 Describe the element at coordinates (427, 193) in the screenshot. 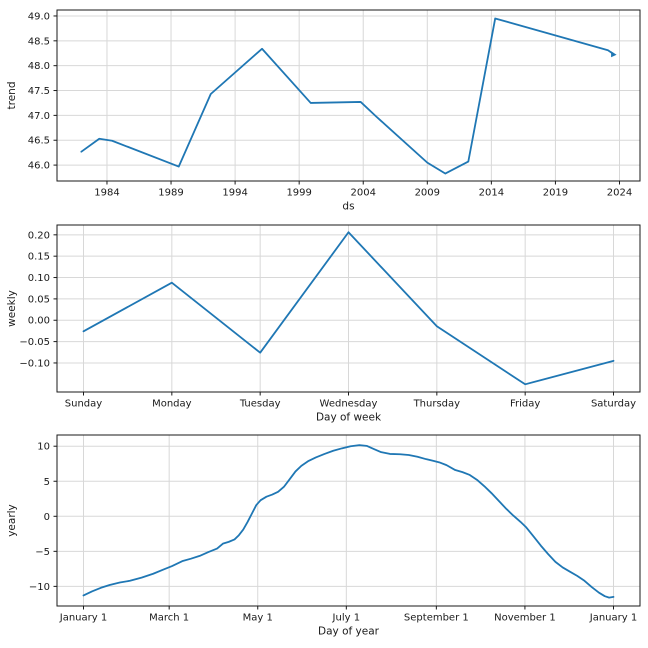

I see `x-tick-label: 2009` at that location.